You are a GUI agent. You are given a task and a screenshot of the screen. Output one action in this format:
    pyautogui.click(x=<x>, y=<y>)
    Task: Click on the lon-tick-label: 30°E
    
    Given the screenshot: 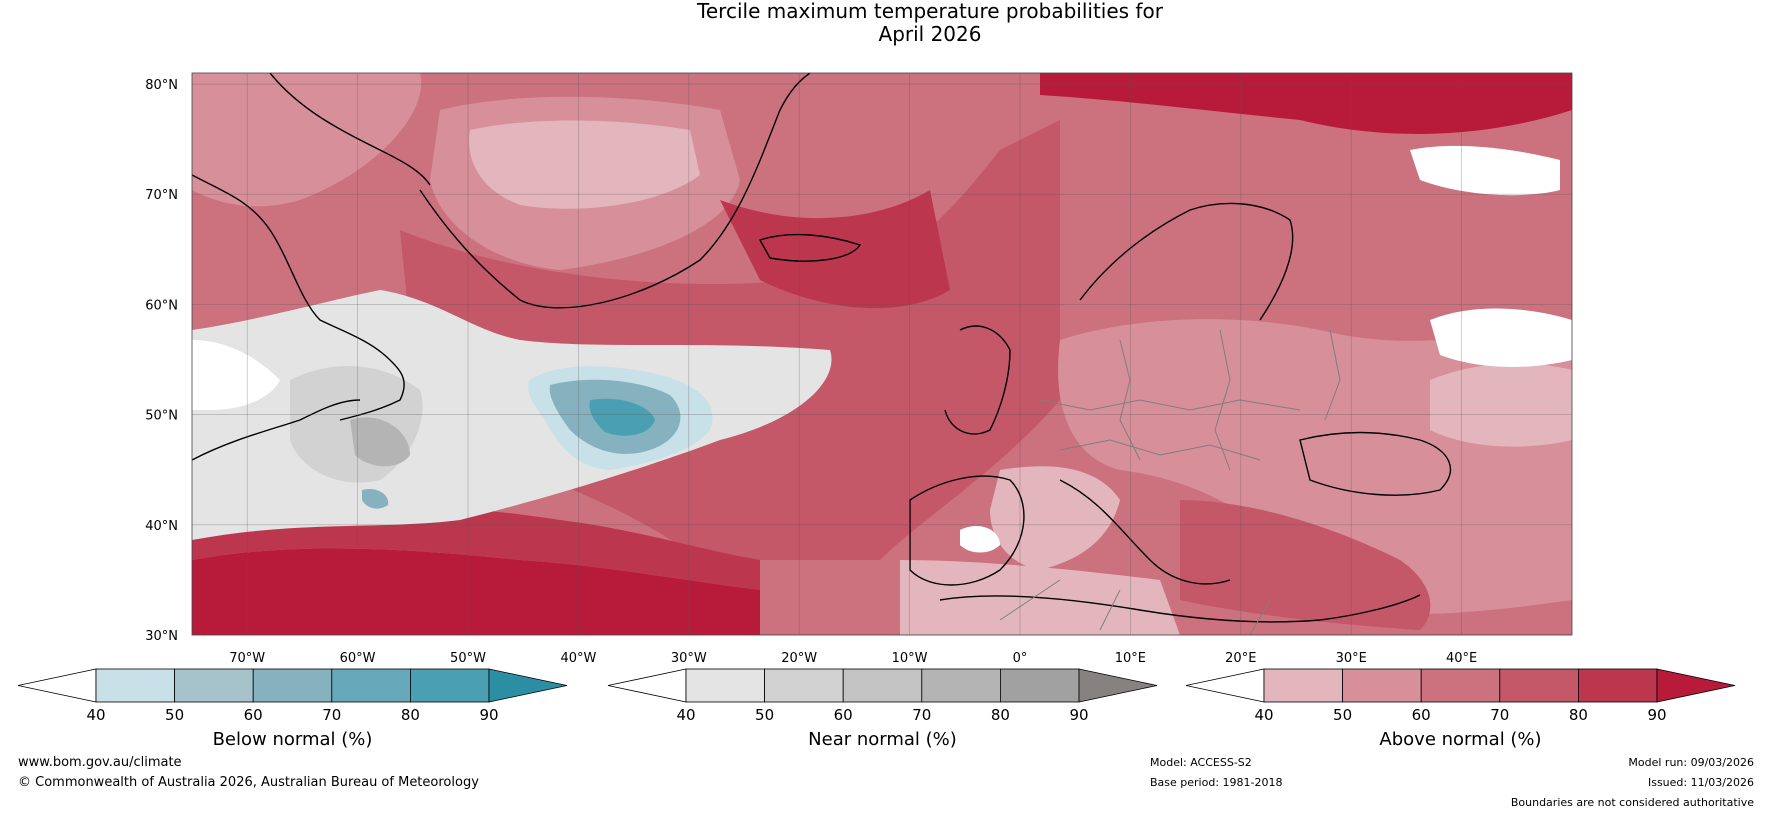 What is the action you would take?
    pyautogui.click(x=1351, y=658)
    